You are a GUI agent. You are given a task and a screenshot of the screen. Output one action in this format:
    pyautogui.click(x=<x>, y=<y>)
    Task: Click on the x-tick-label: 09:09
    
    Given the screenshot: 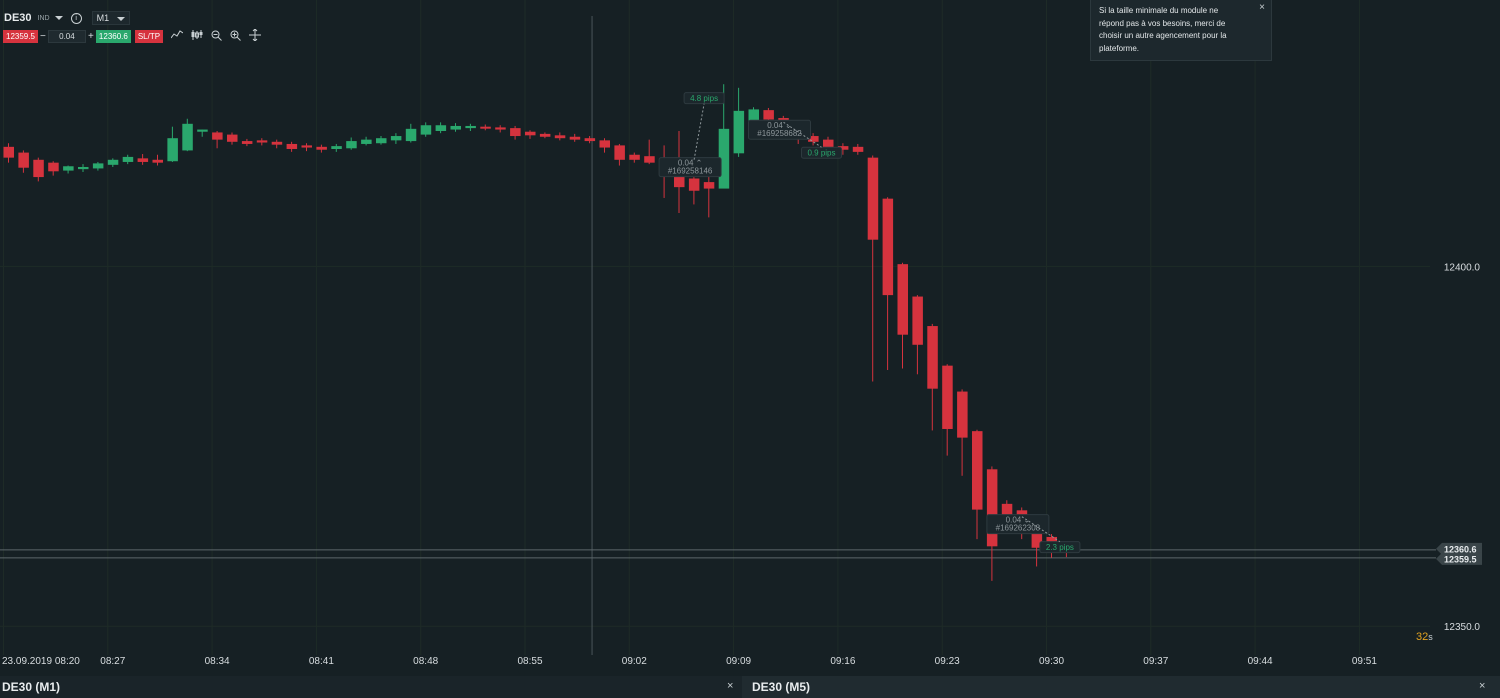 What is the action you would take?
    pyautogui.click(x=738, y=661)
    